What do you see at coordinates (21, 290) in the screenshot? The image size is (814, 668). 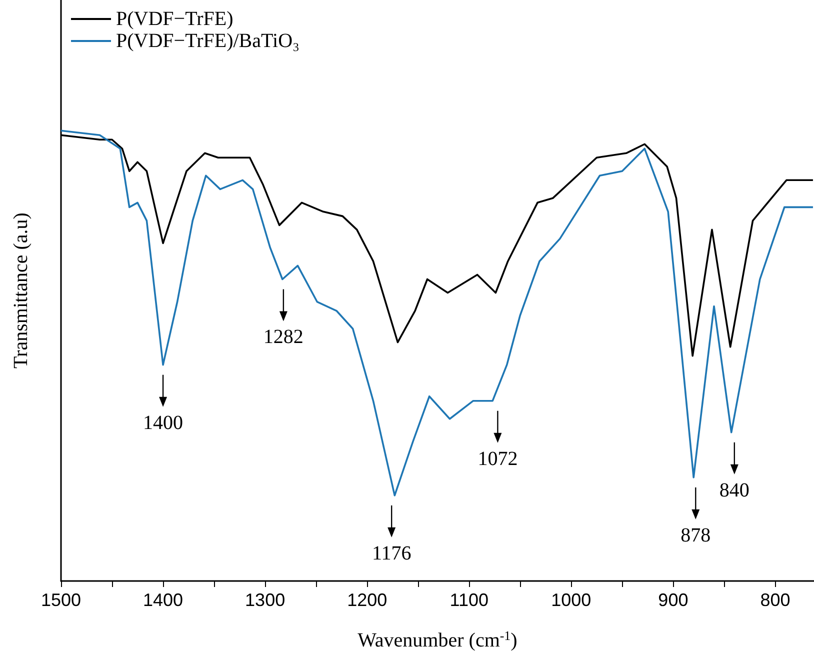 I see `y-axis-title: Transmittance (a.u)` at bounding box center [21, 290].